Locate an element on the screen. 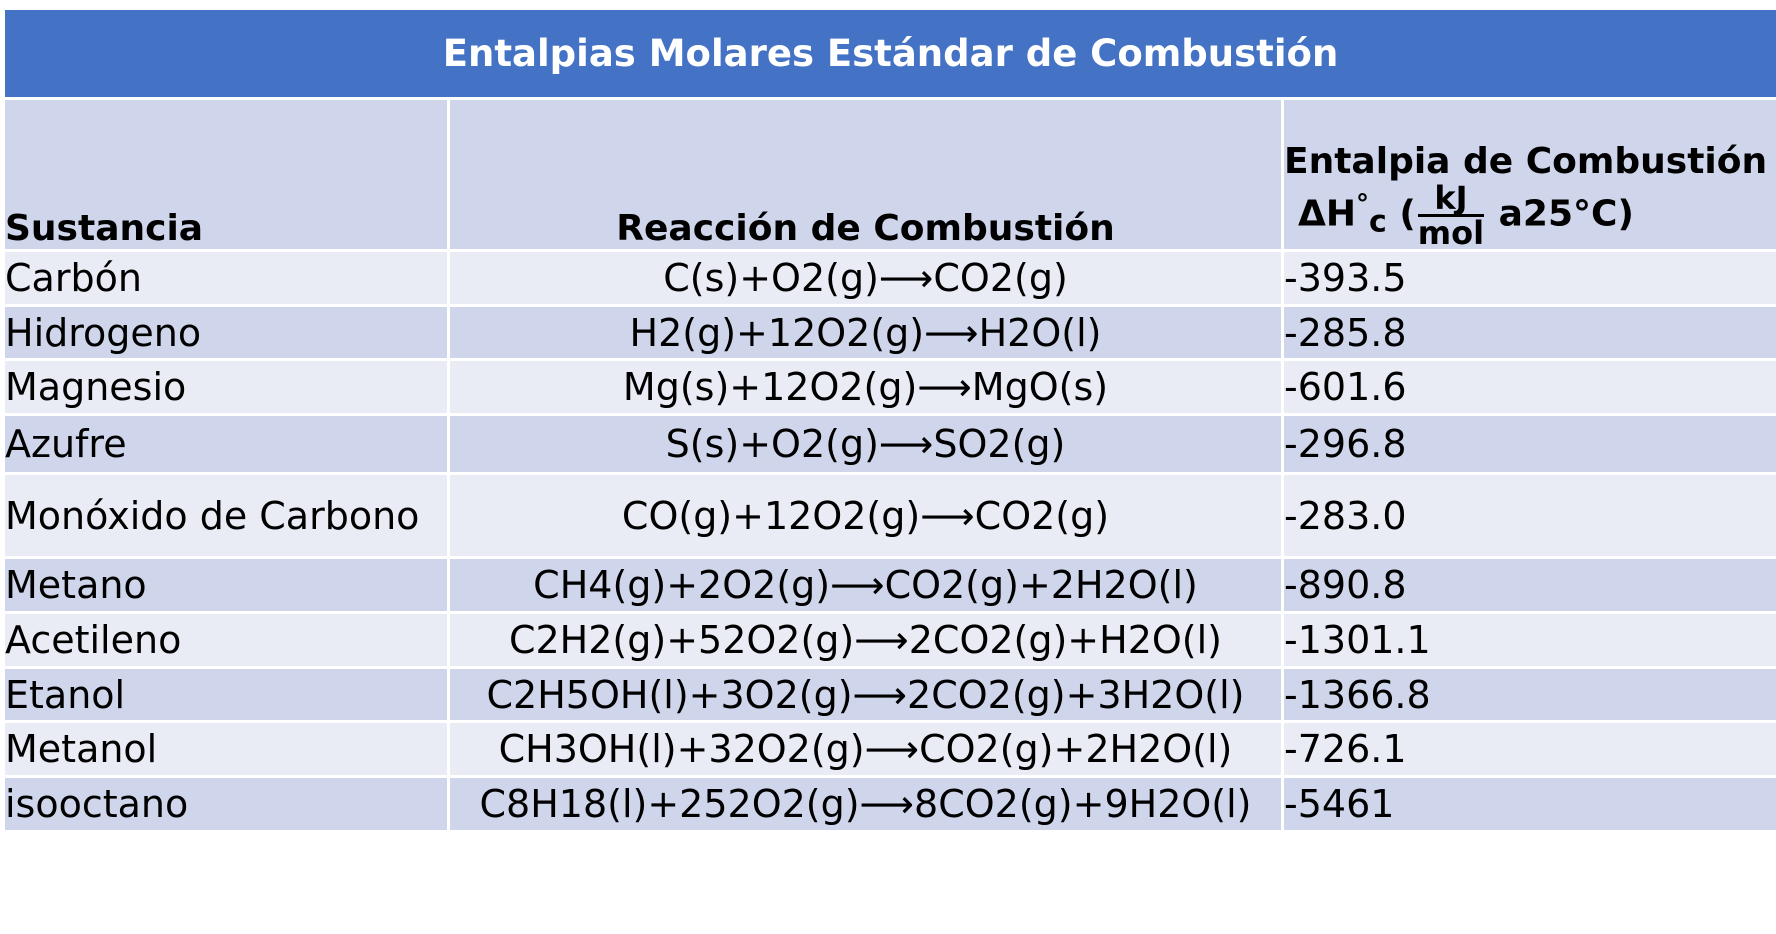  reaction-cell: H2(g)+12O2(g)⟶H2O(l) is located at coordinates (865, 332).